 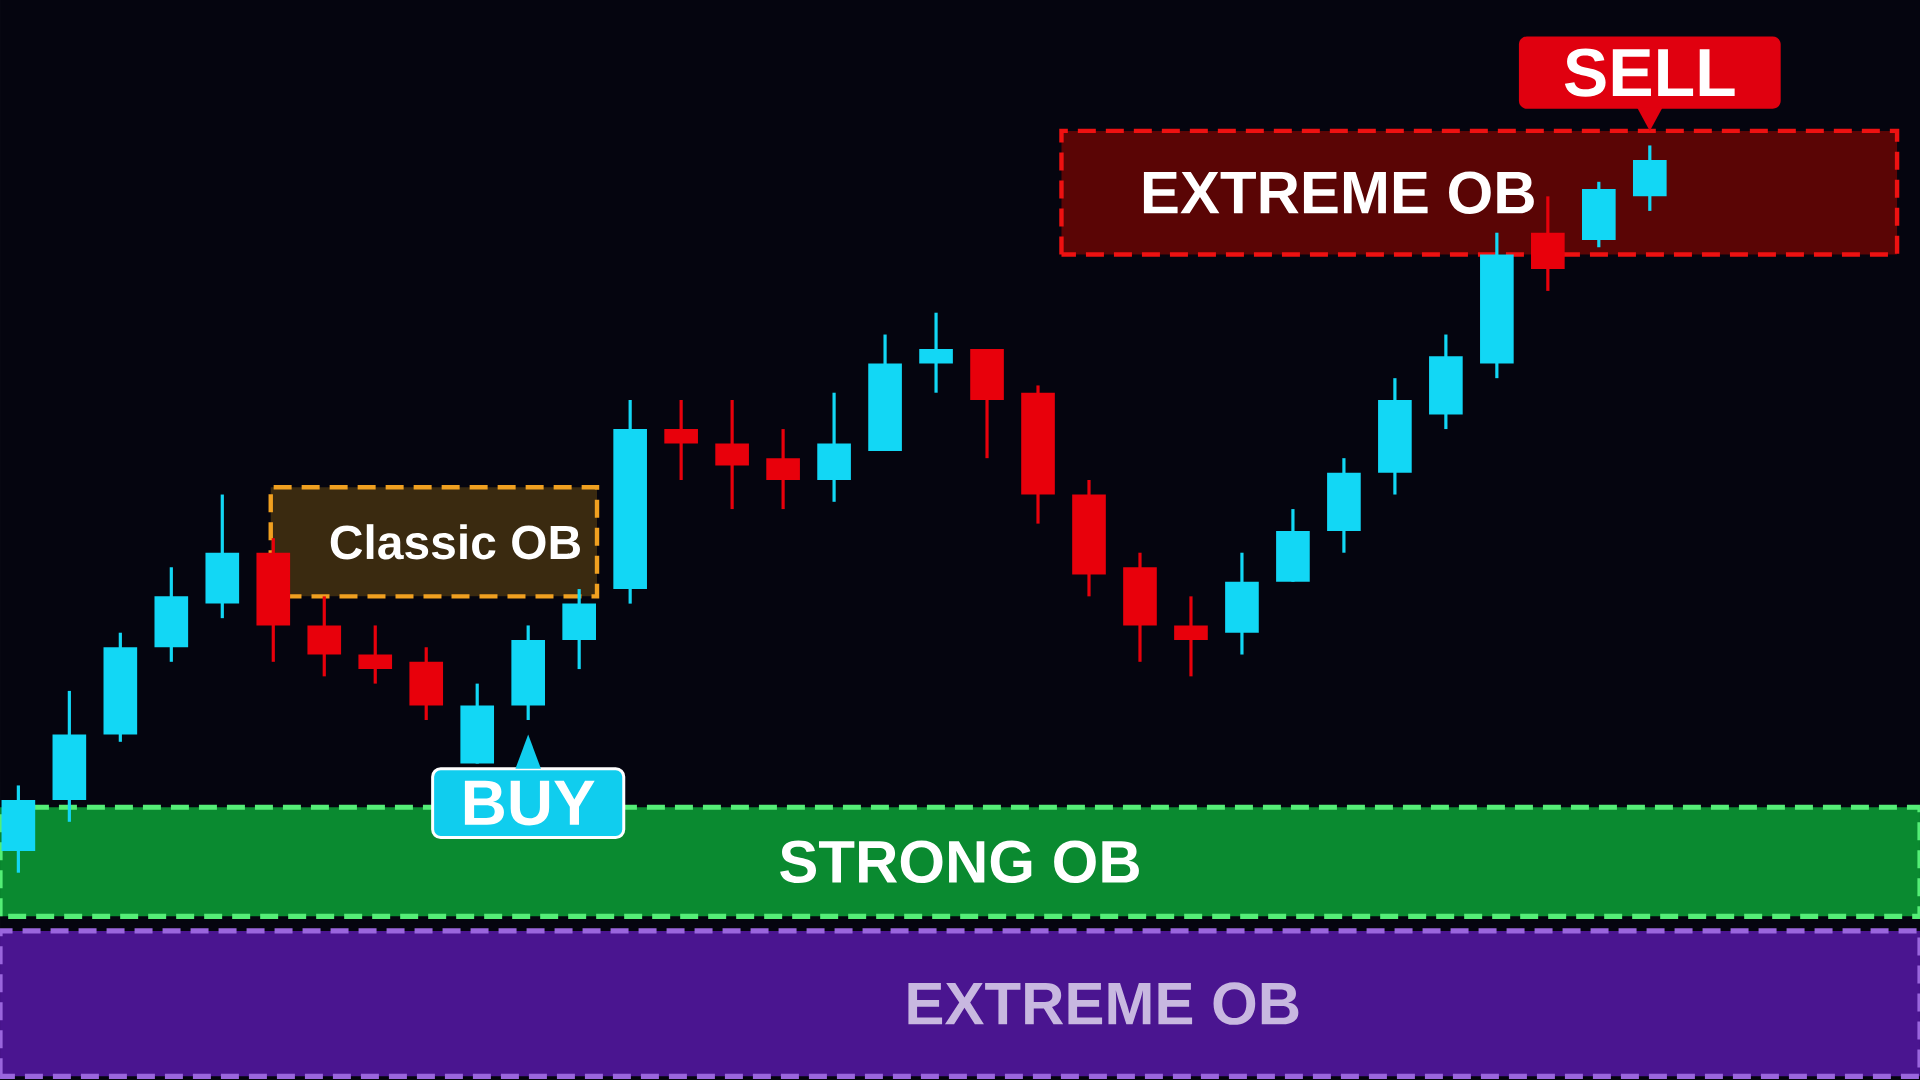 What do you see at coordinates (1649, 72) in the screenshot?
I see `text: SELL` at bounding box center [1649, 72].